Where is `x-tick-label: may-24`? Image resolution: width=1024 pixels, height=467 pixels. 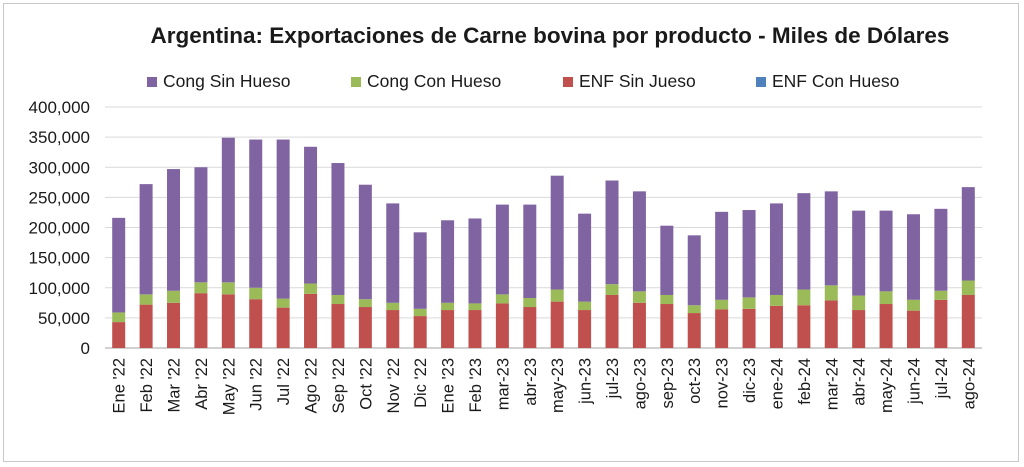 x-tick-label: may-24 is located at coordinates (887, 385).